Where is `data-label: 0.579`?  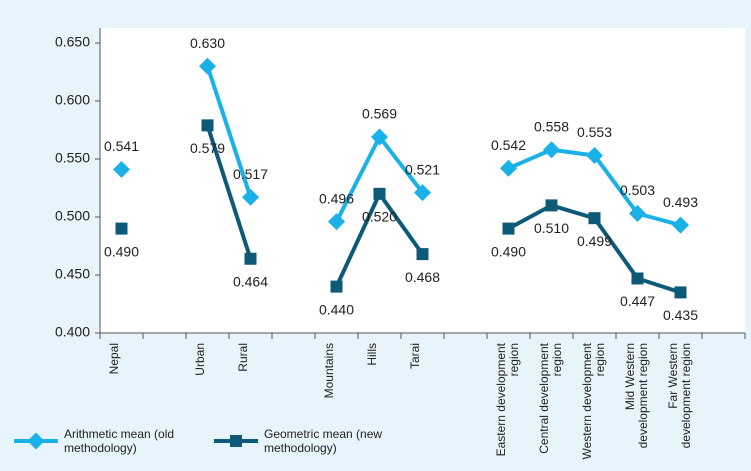 data-label: 0.579 is located at coordinates (207, 148).